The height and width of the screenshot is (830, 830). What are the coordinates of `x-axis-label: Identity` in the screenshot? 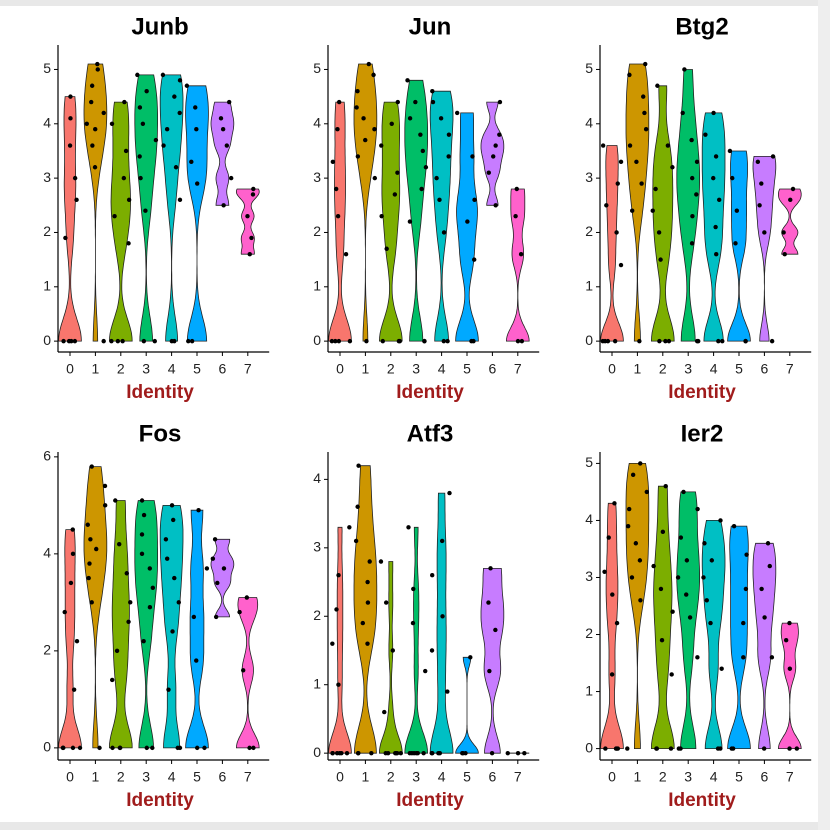 It's located at (430, 392).